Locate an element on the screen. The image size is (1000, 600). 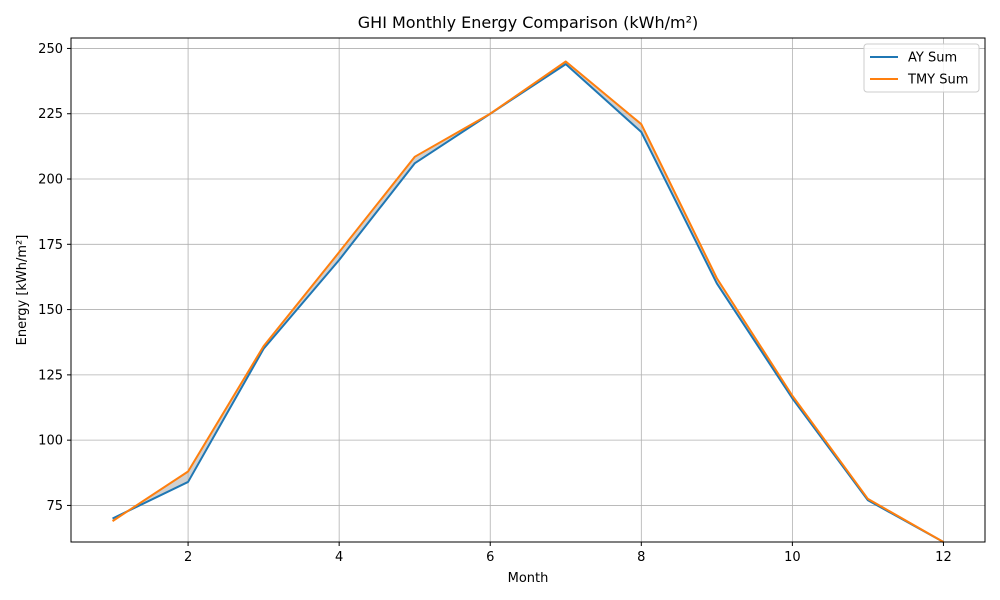
x-axis-label: Month is located at coordinates (528, 578).